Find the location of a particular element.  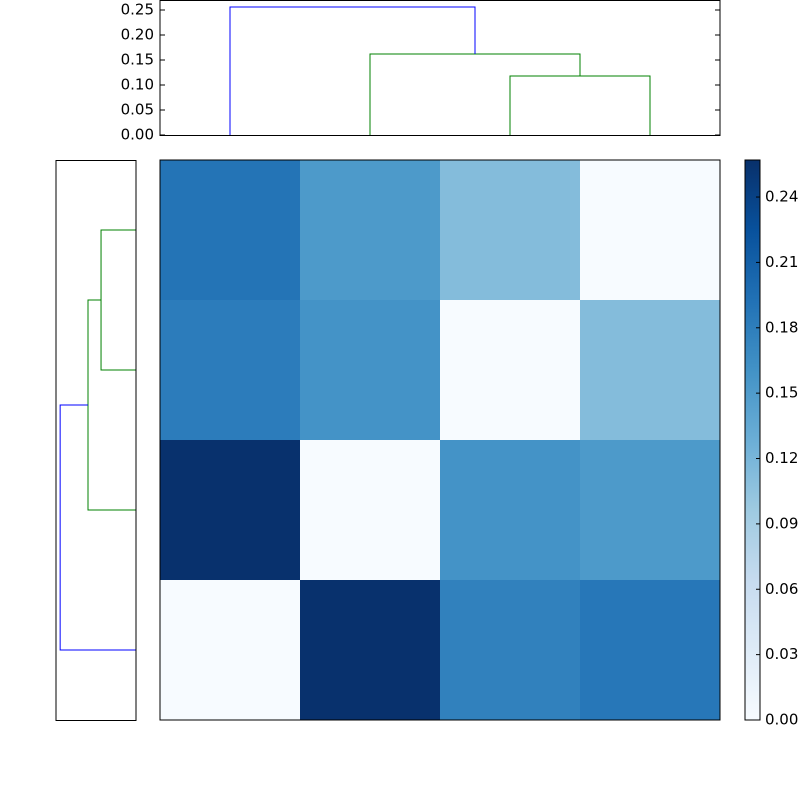

colorbar is located at coordinates (752, 440).